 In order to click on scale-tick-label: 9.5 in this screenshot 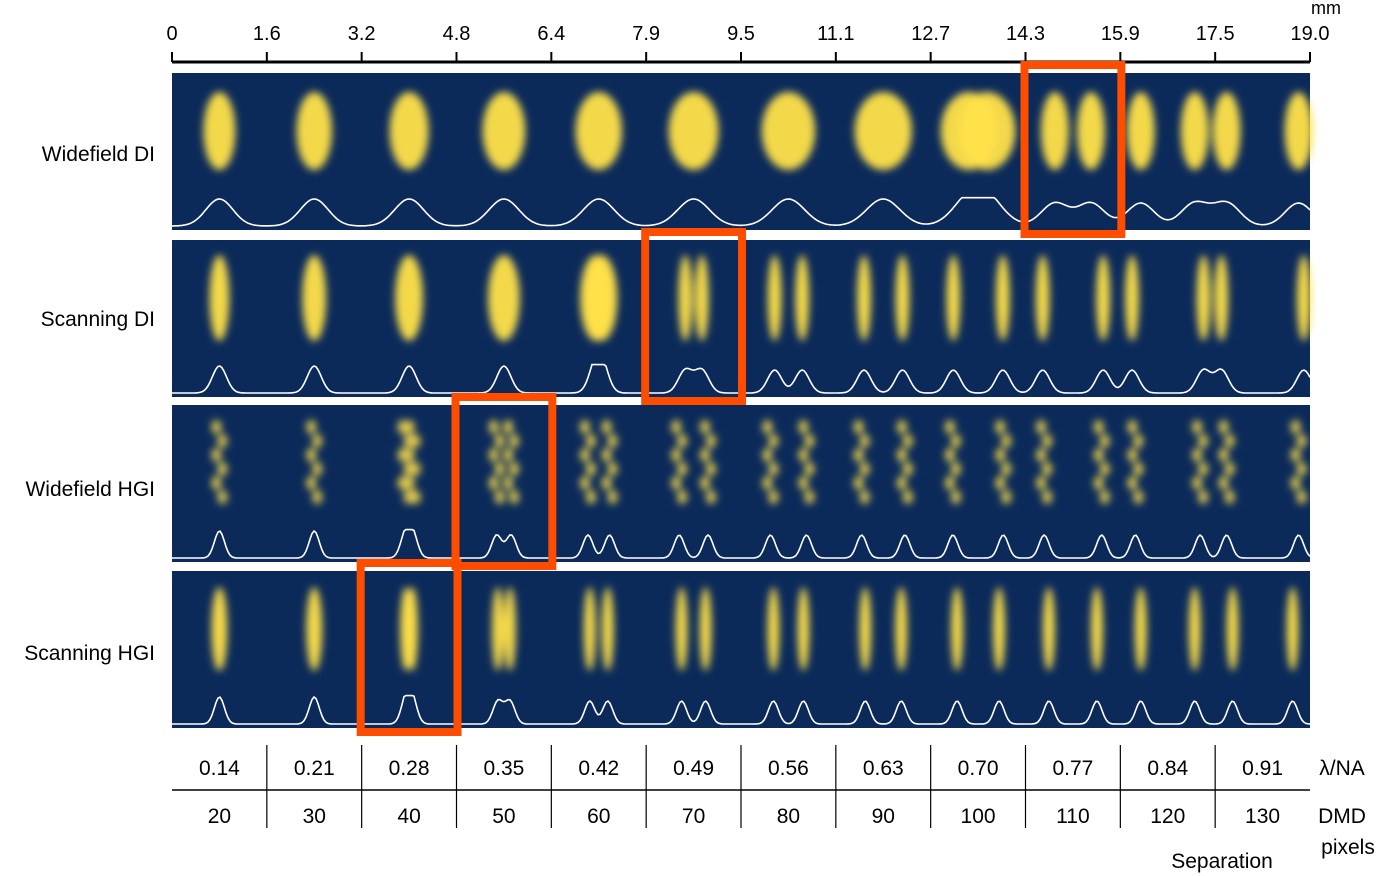, I will do `click(741, 34)`.